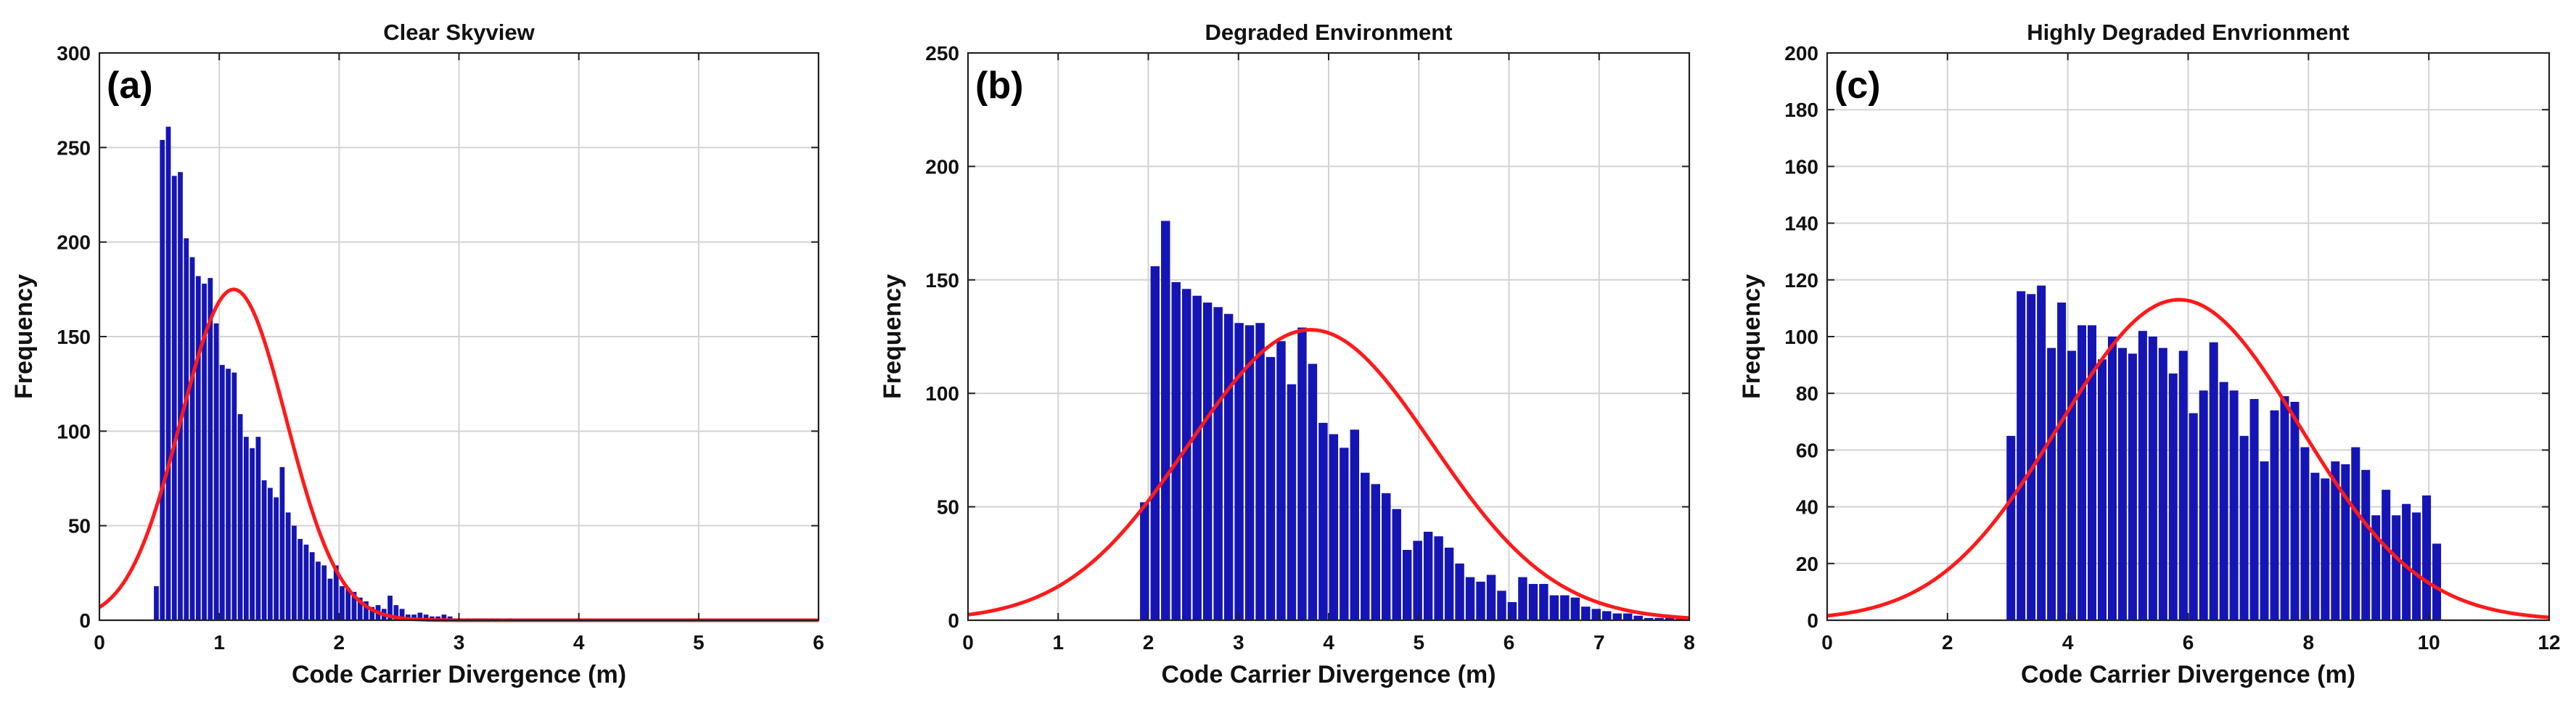 The width and height of the screenshot is (2576, 716). What do you see at coordinates (1418, 642) in the screenshot?
I see `x-tick-label: 5` at bounding box center [1418, 642].